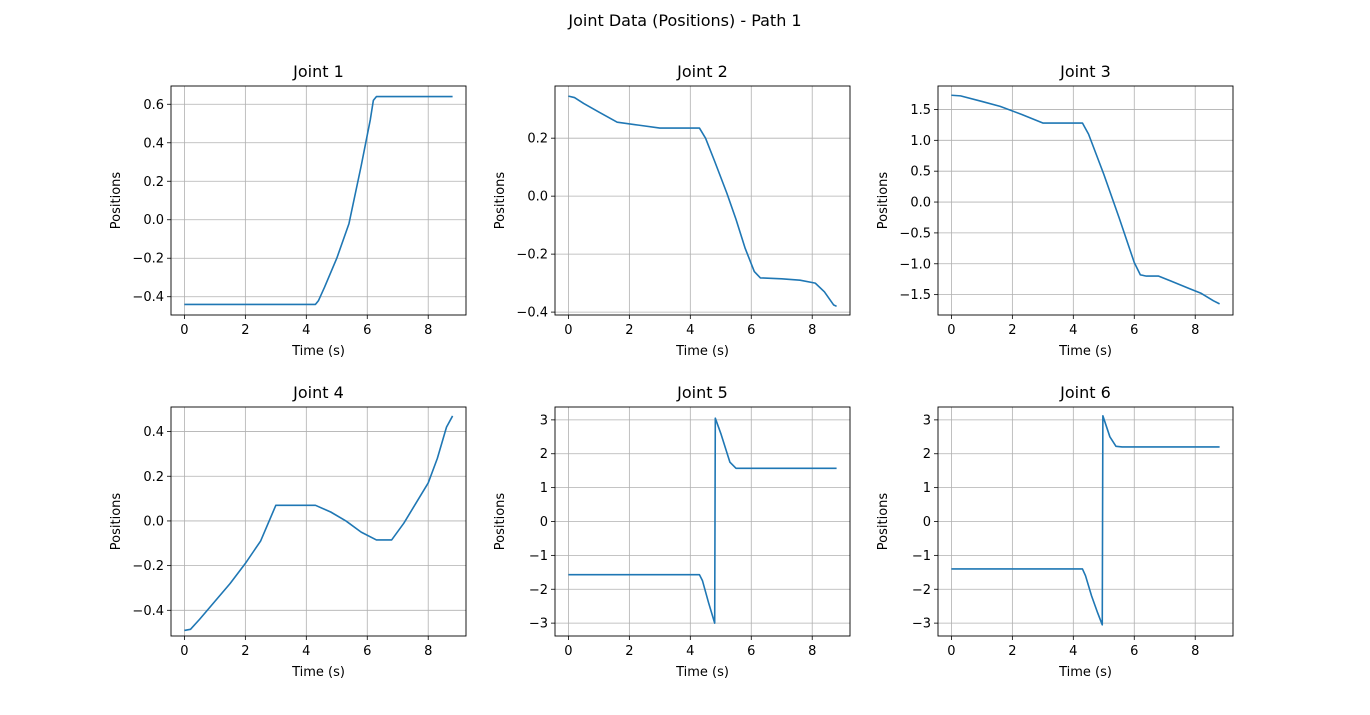  I want to click on subplot-title: Joint 1, so click(318, 71).